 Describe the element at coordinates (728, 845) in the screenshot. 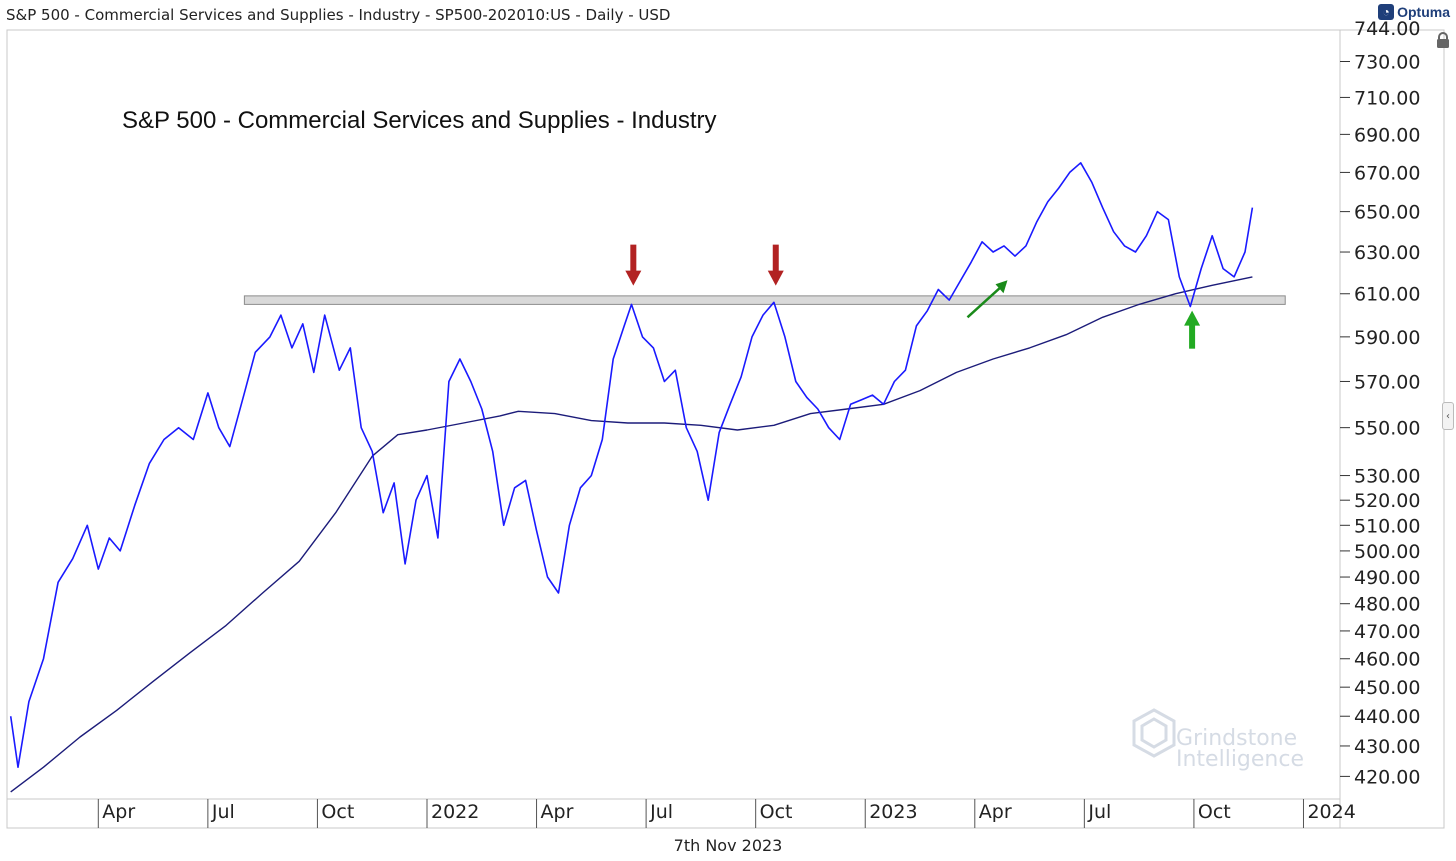

I see `chart-date-footer: 7th Nov 2023` at that location.